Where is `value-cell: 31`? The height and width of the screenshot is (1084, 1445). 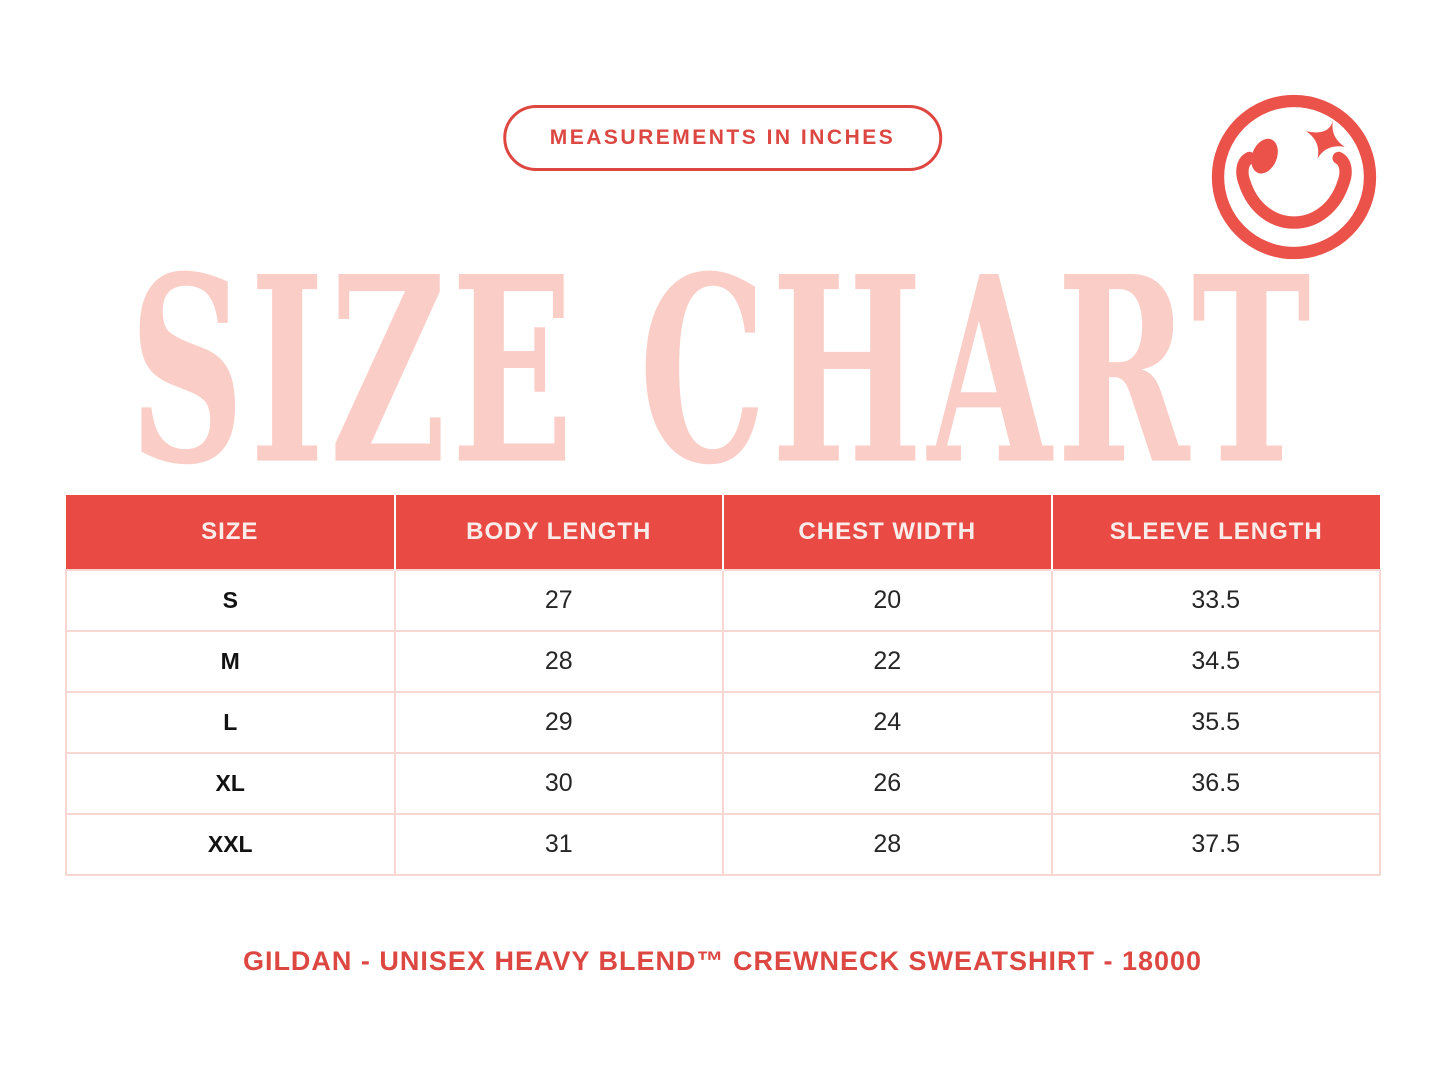
value-cell: 31 is located at coordinates (558, 844).